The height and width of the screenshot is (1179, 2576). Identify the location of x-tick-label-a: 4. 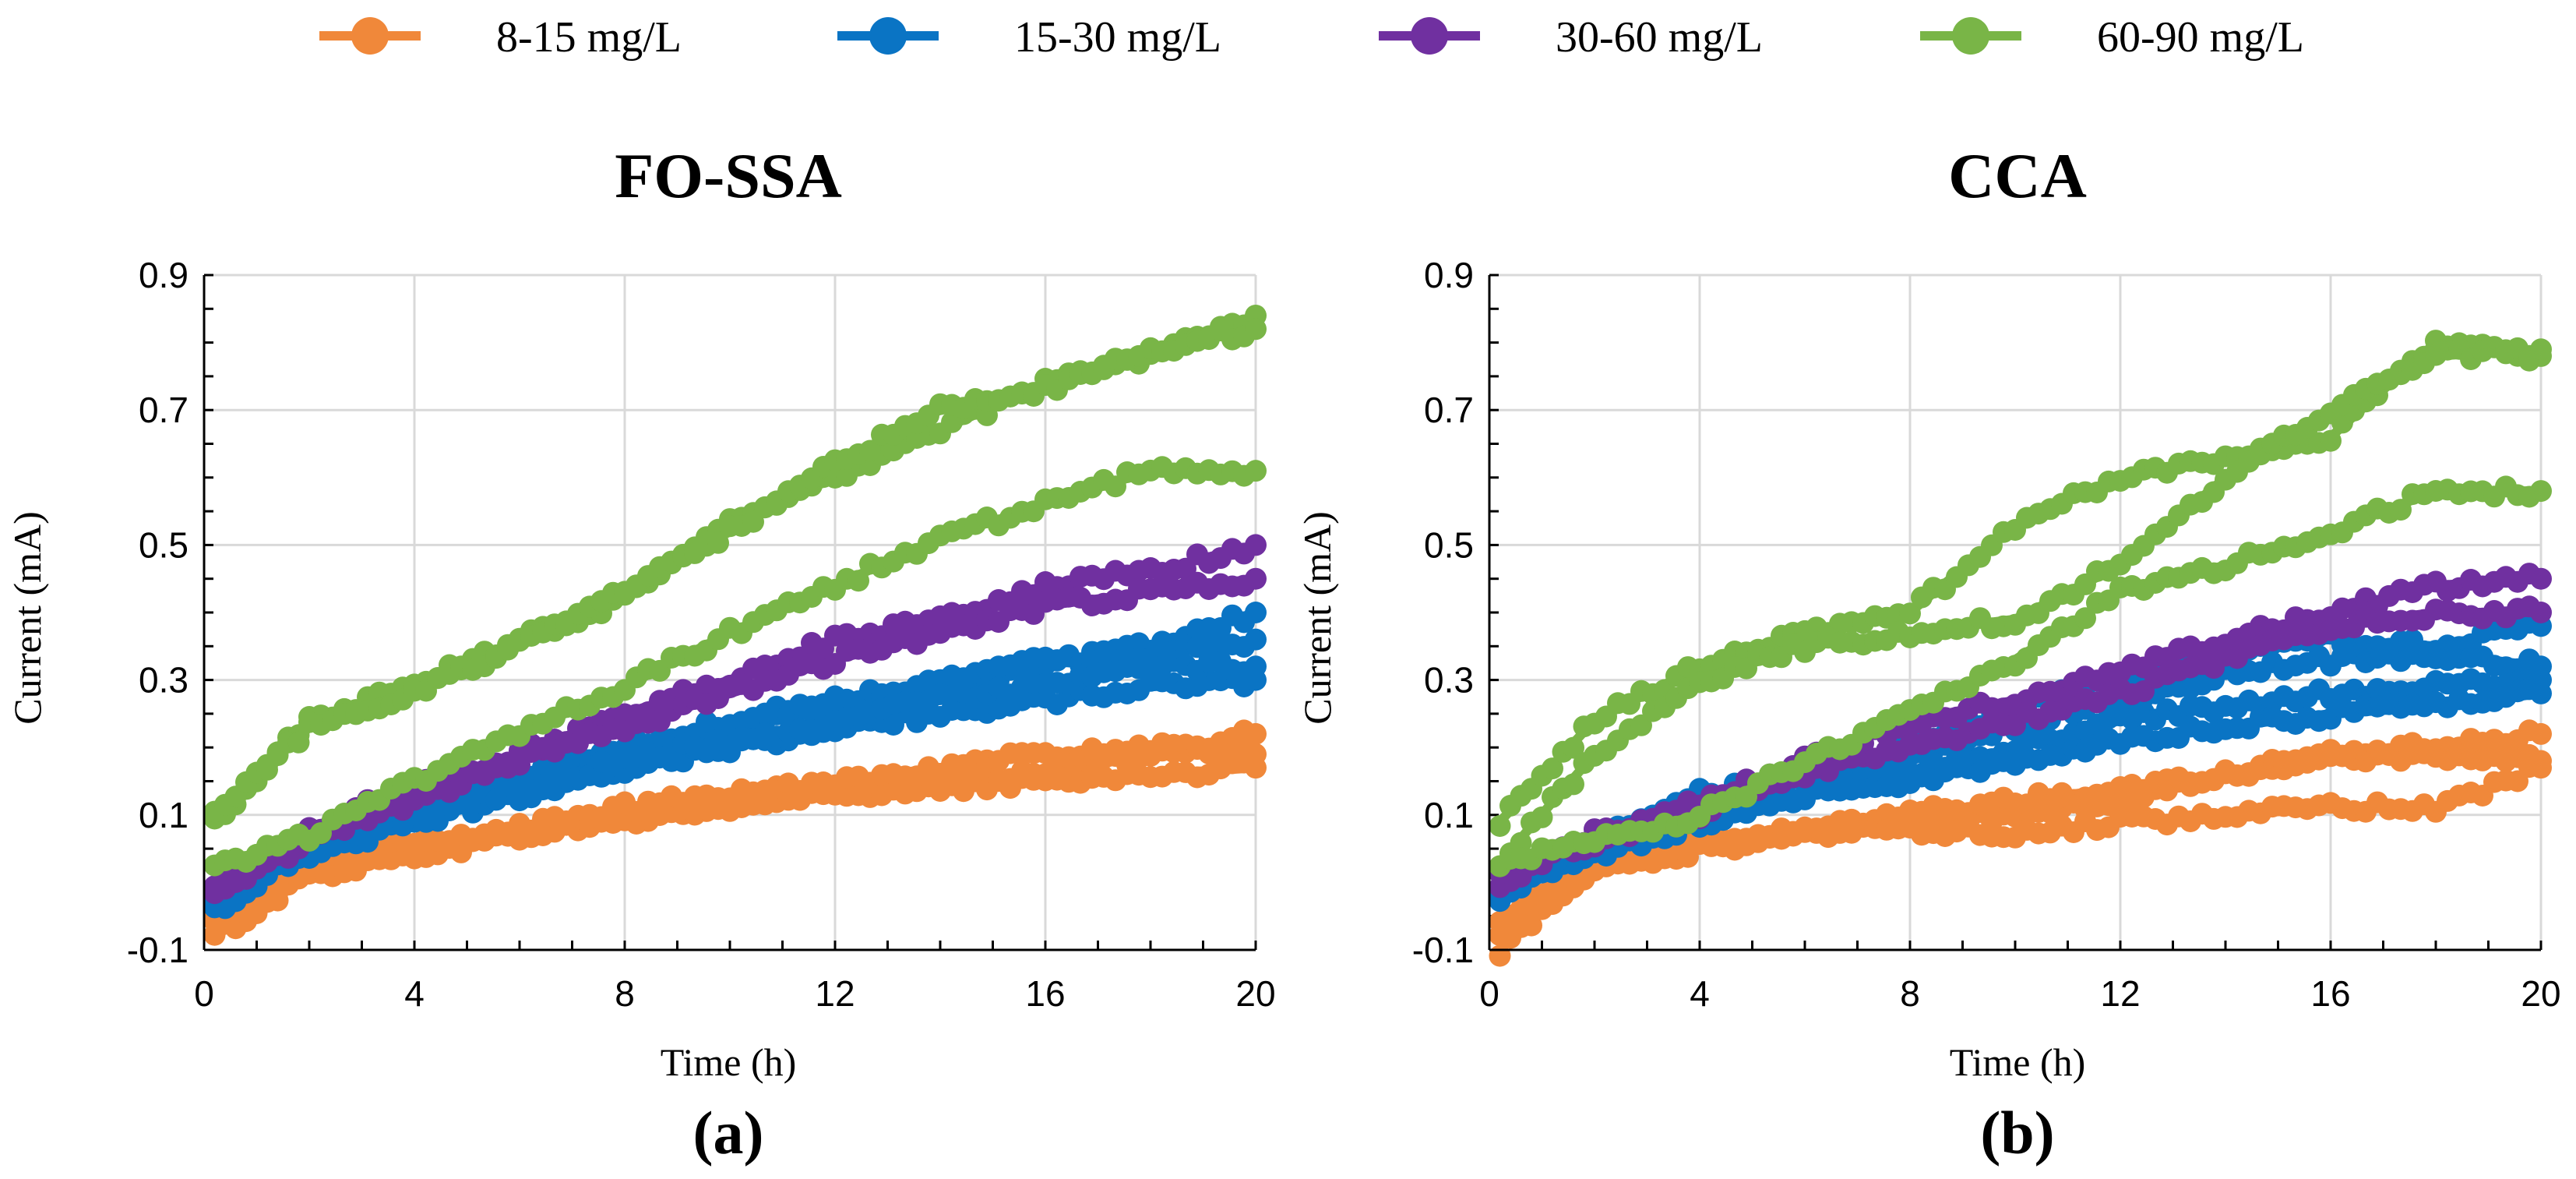
(414, 993).